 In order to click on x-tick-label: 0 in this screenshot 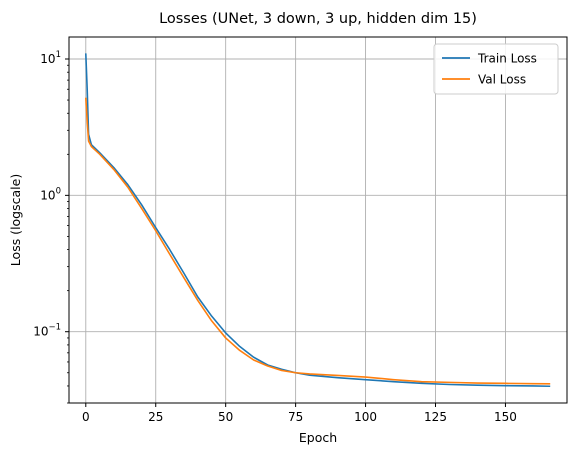, I will do `click(86, 417)`.